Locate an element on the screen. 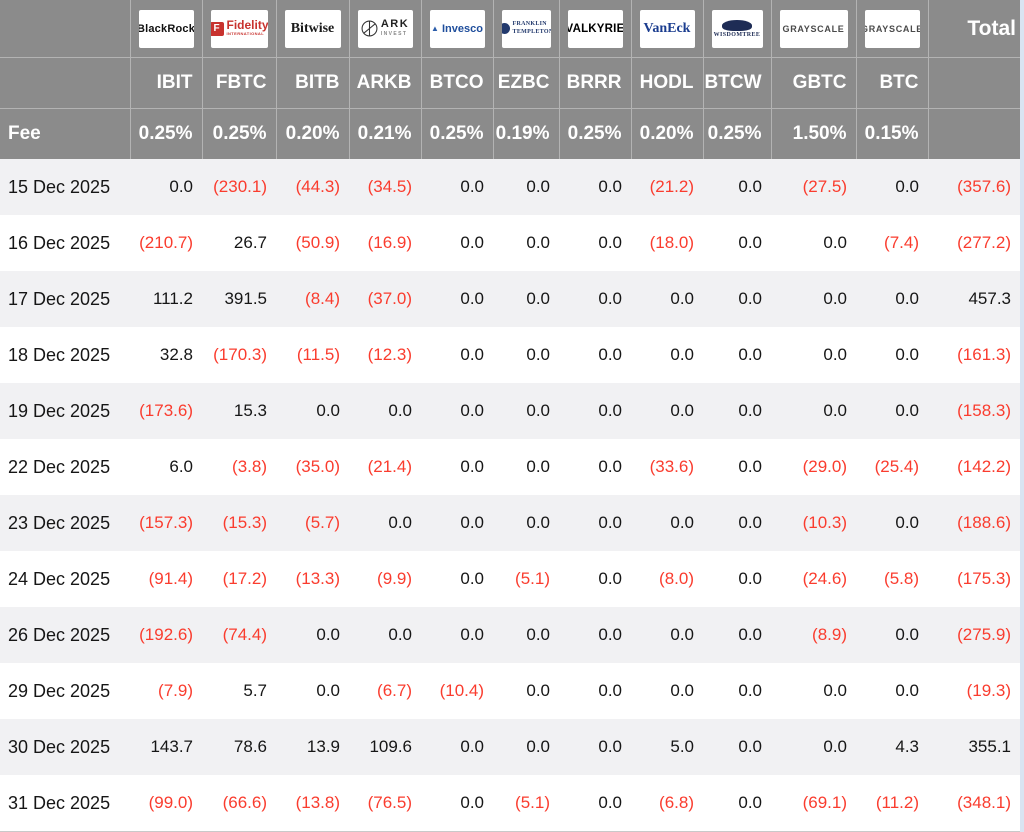  date-cell: 24 Dec 2025 is located at coordinates (59, 578).